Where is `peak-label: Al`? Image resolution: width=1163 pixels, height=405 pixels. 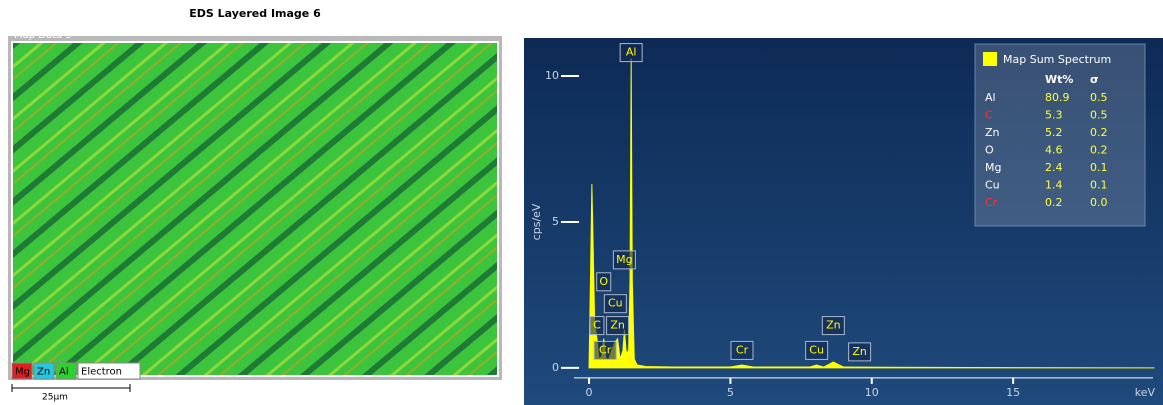
peak-label: Al is located at coordinates (631, 52).